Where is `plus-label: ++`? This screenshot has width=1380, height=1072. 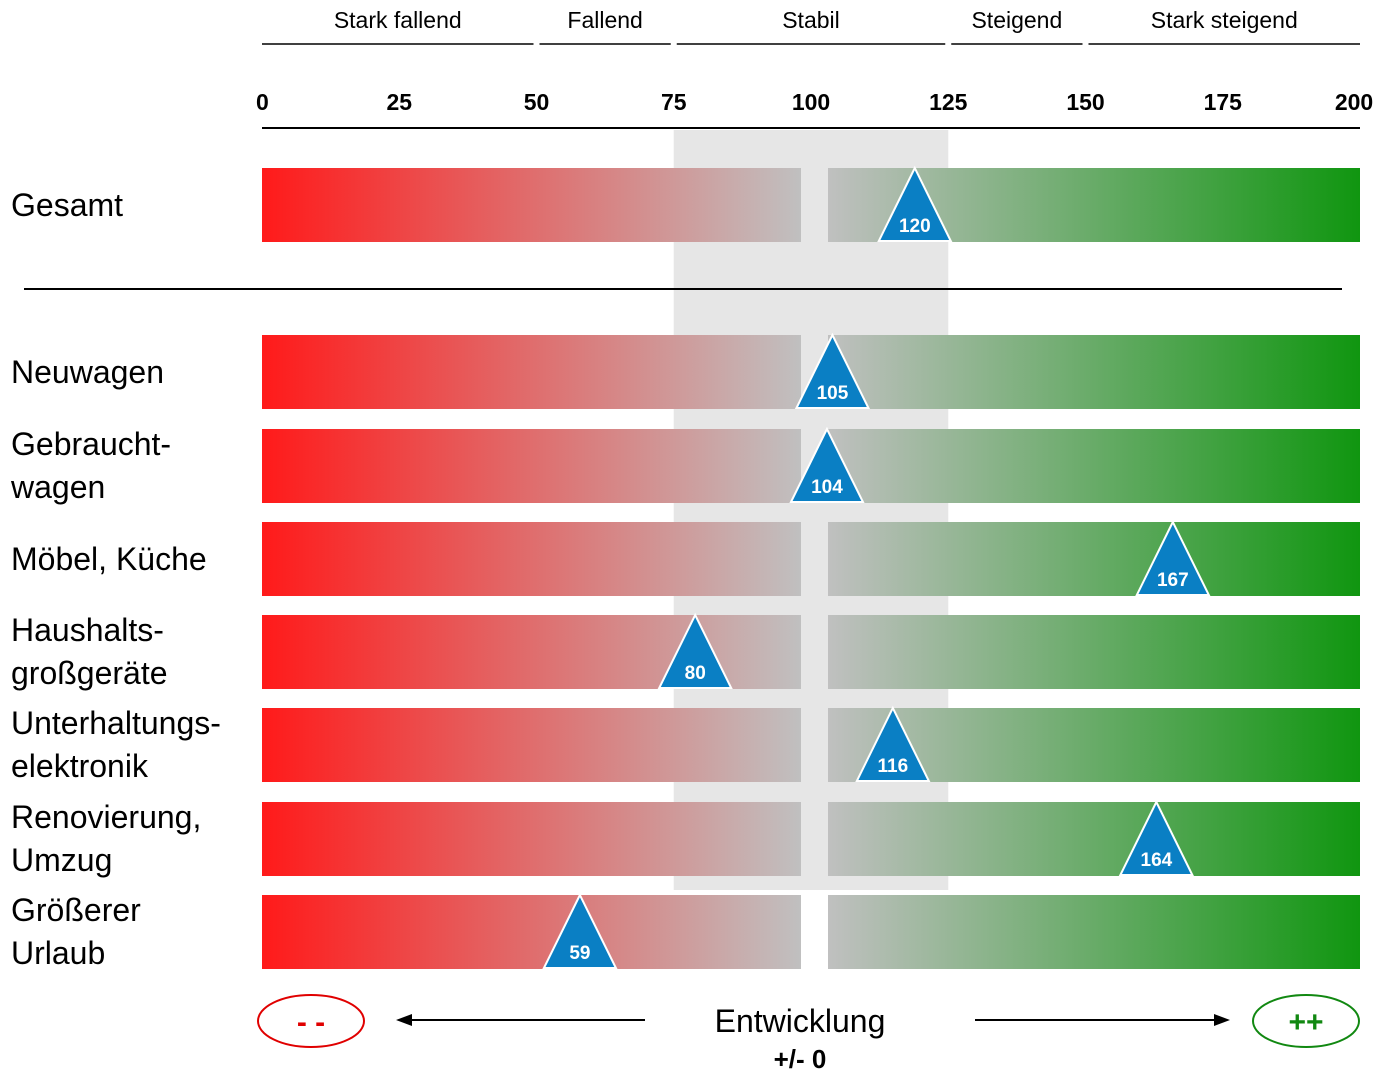 plus-label: ++ is located at coordinates (1305, 1022).